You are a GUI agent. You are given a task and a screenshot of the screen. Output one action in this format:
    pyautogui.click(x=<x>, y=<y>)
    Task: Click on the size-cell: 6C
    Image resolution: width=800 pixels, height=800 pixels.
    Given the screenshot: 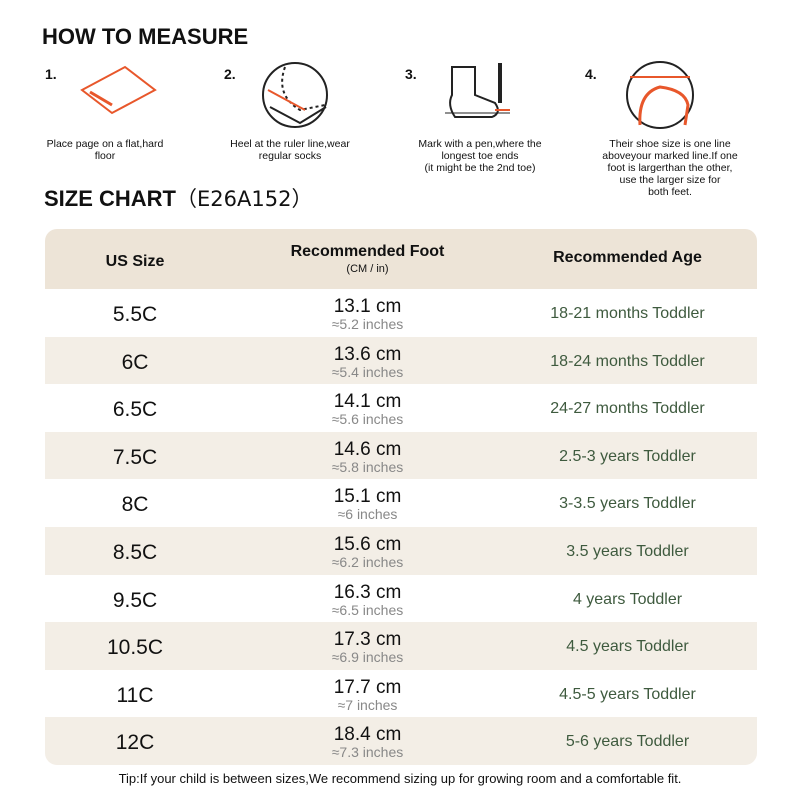 What is the action you would take?
    pyautogui.click(x=135, y=362)
    